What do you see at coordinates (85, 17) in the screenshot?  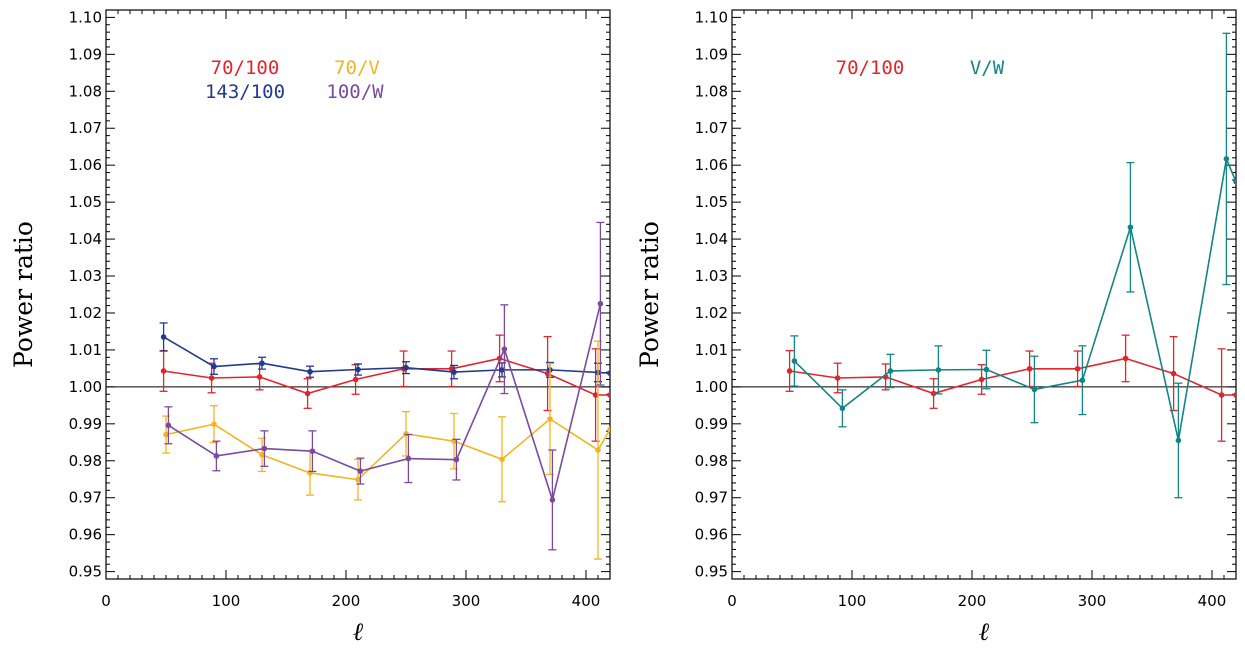 I see `y-tick-label: 1.10` at bounding box center [85, 17].